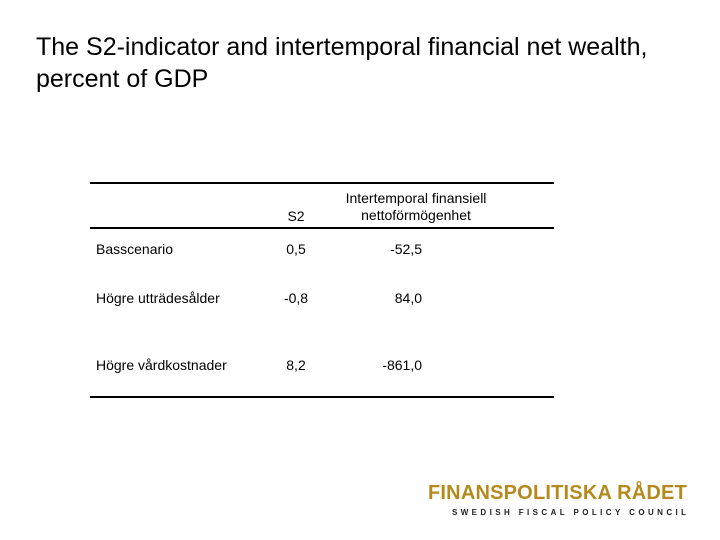 This screenshot has width=720, height=540. I want to click on column-header-s2: S2, so click(296, 216).